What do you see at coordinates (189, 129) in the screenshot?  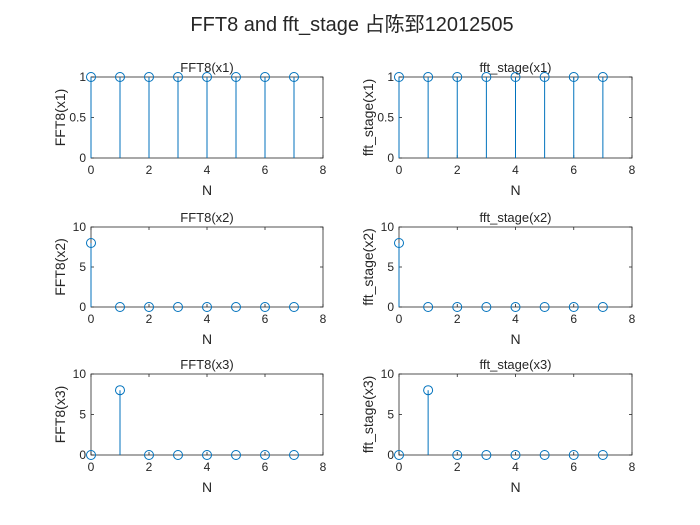 I see `subplot-1: 0 2 4 6 8 0 0.5 1 FFT8(x1) N FFT8(x1)` at bounding box center [189, 129].